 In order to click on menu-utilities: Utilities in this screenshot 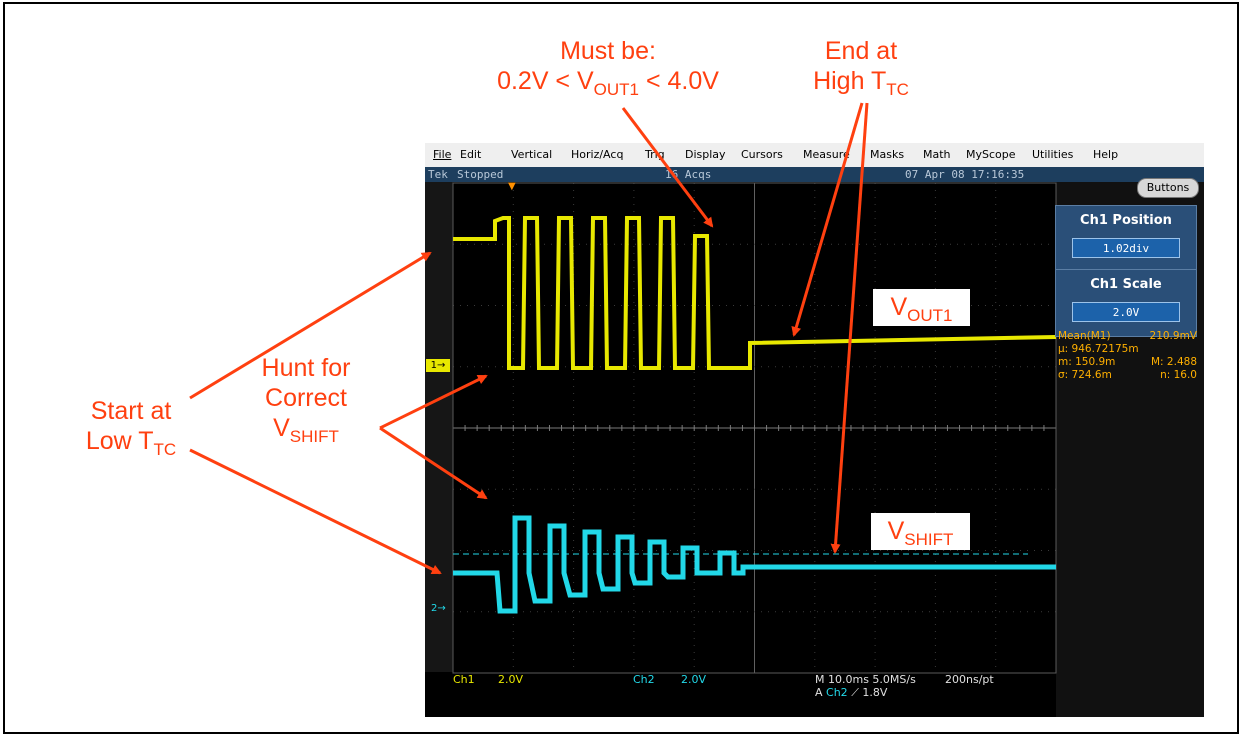, I will do `click(1053, 154)`.